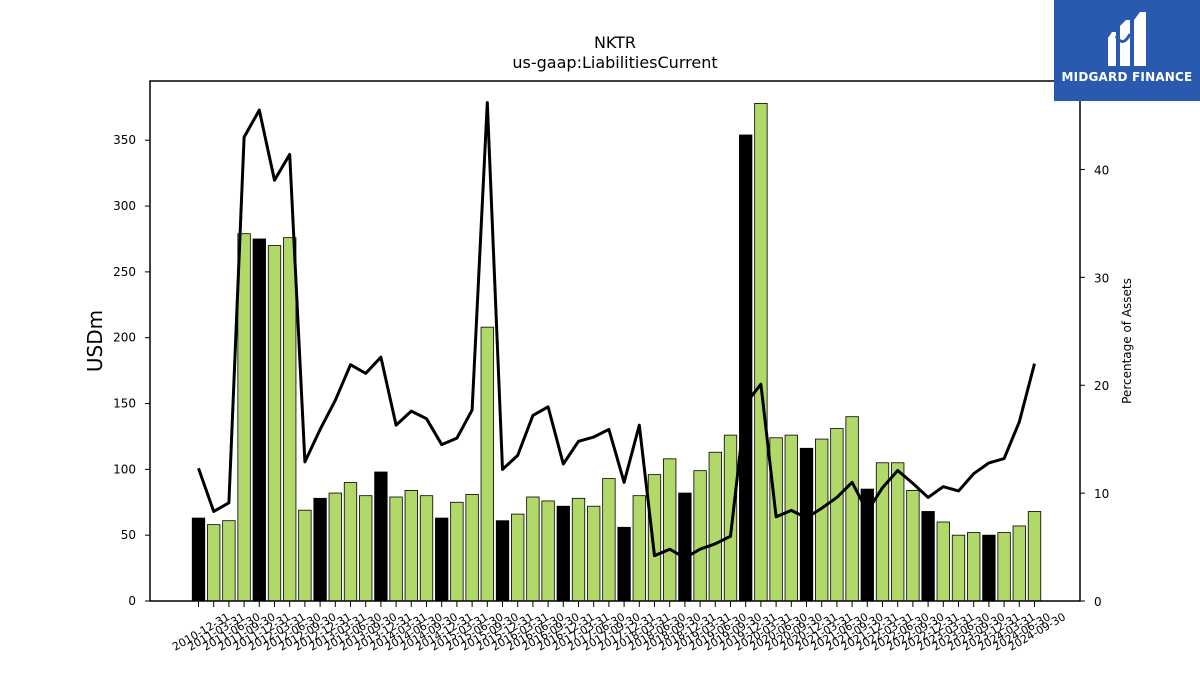 Image resolution: width=1200 pixels, height=675 pixels. I want to click on logo-text: MIDGARD FINANCE, so click(1127, 77).